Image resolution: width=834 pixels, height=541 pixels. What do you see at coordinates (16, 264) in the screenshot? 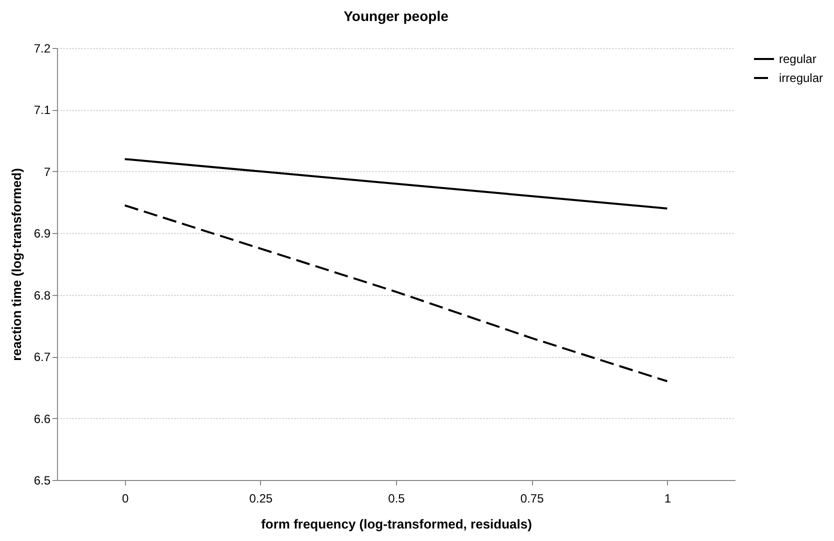
I see `y-axis-title: reaction time (log-transformed)` at bounding box center [16, 264].